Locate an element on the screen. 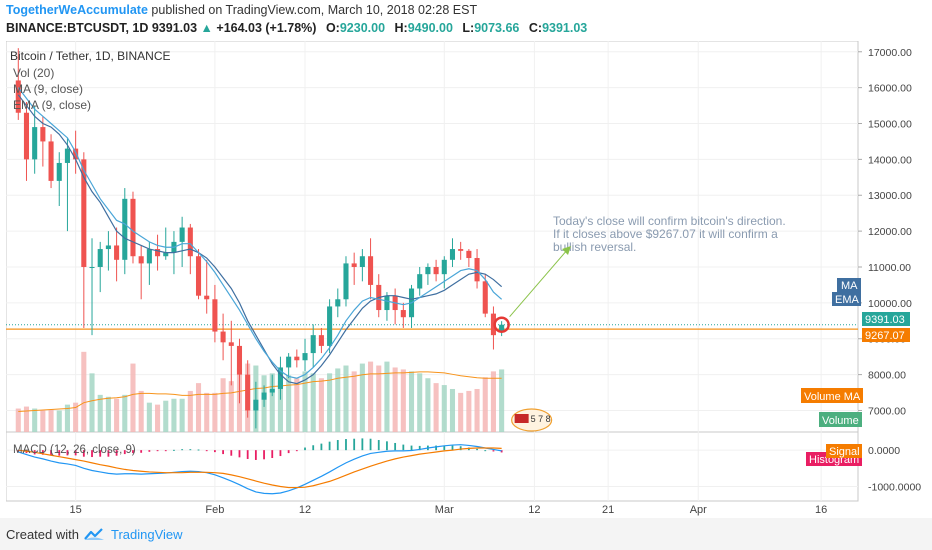 This screenshot has width=932, height=550. volume-layer is located at coordinates (260, 391).